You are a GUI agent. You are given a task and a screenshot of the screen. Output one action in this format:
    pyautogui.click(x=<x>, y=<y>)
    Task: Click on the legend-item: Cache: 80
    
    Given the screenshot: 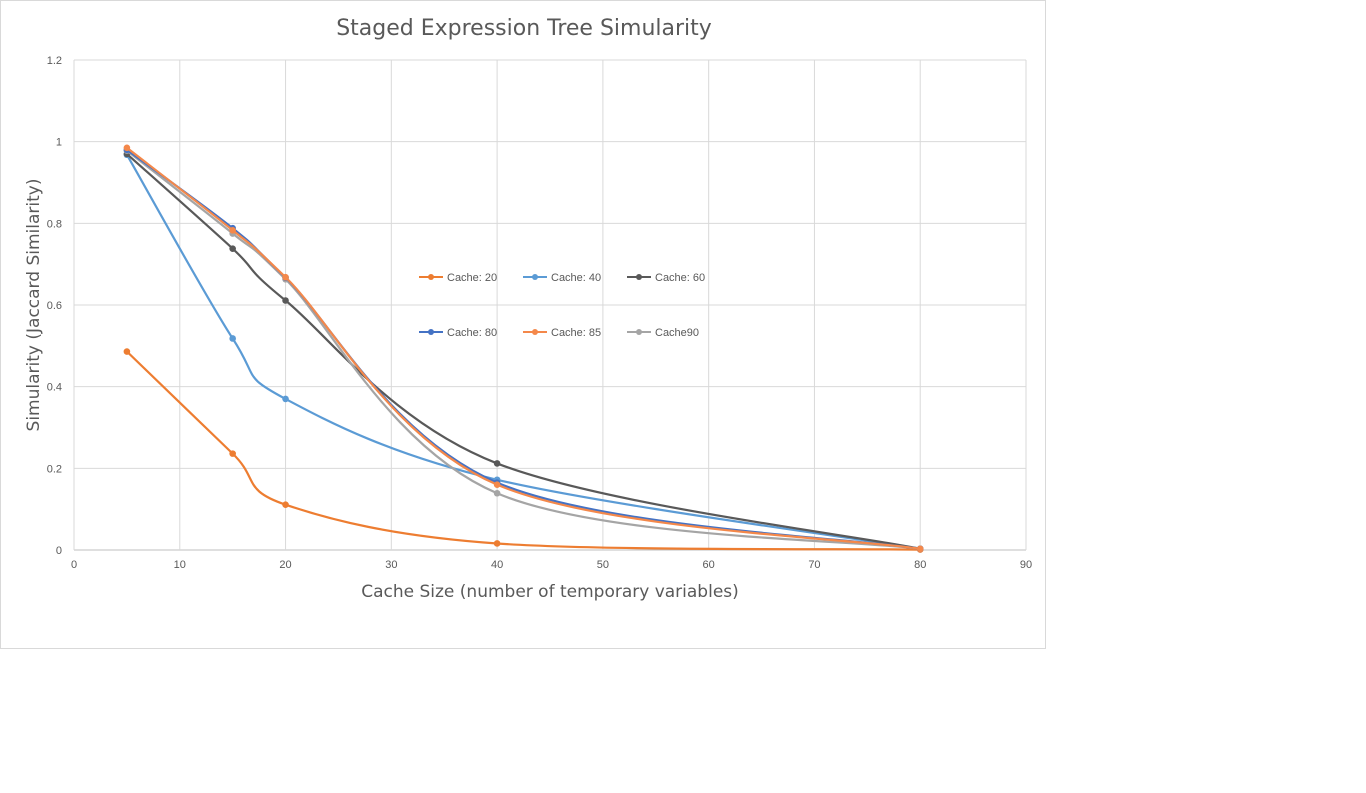 What is the action you would take?
    pyautogui.click(x=458, y=333)
    